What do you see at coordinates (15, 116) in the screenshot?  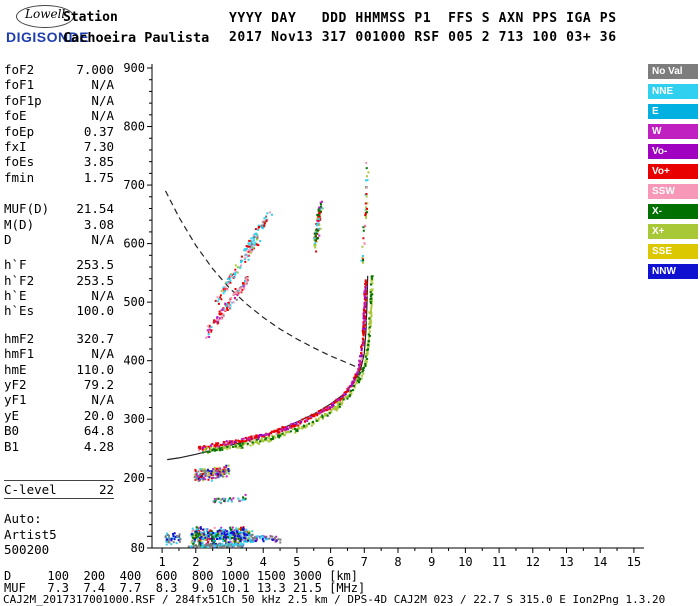 I see `param-label: foE` at bounding box center [15, 116].